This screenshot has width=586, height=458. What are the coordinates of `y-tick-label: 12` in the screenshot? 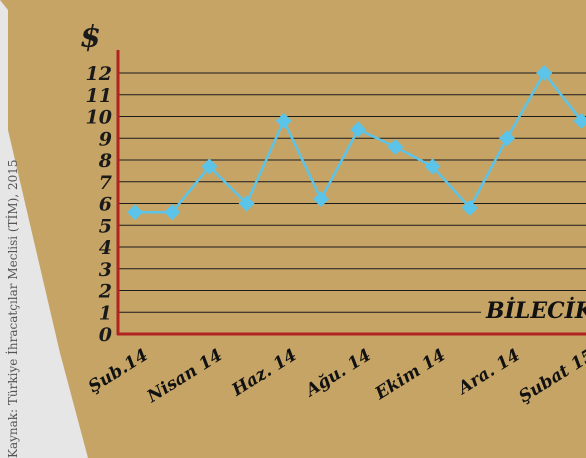 It's located at (99, 74).